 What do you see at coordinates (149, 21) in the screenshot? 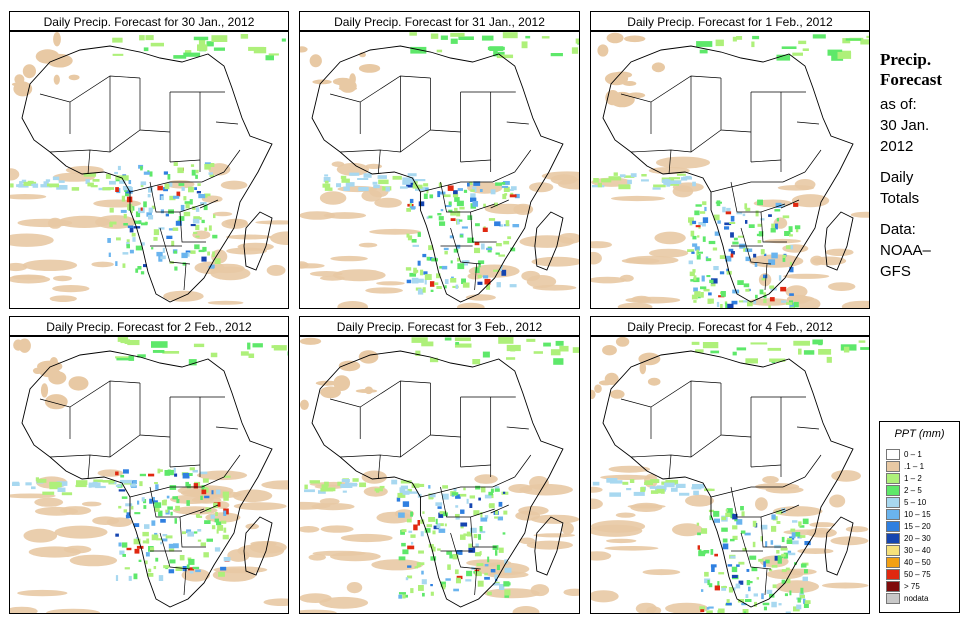
I see `panel-title: Daily Precip. Forecast for 30 Jan., 2012` at bounding box center [149, 21].